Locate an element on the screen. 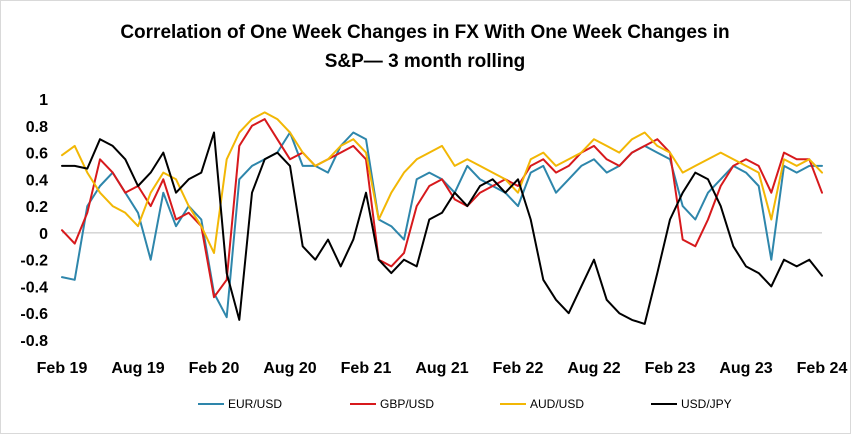  x-tick-label: Aug 23 is located at coordinates (745, 368).